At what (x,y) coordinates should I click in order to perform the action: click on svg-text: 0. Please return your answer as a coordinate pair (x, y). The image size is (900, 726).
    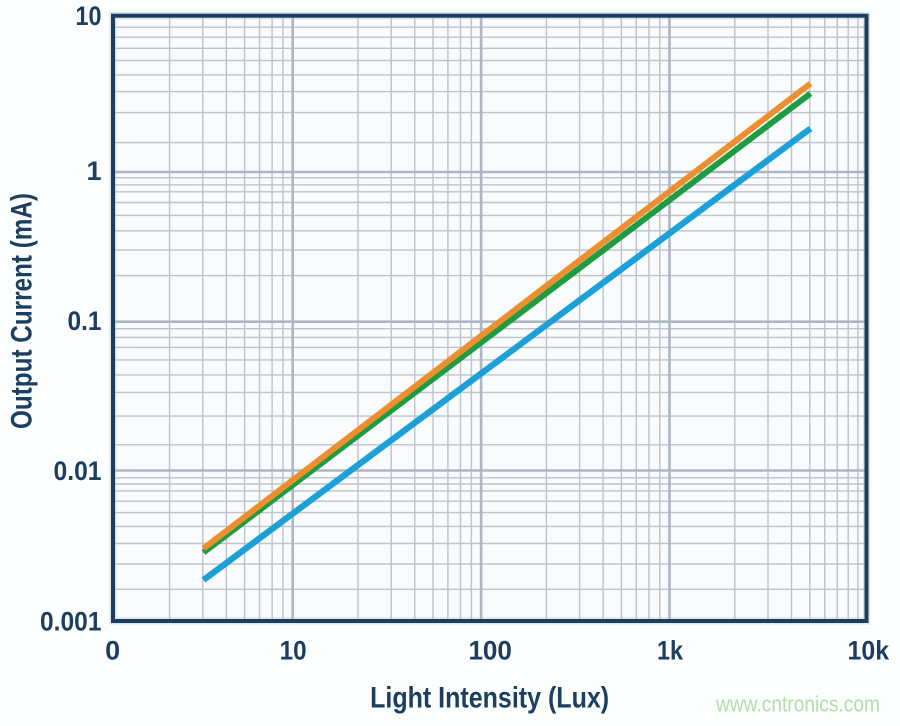
    Looking at the image, I should click on (112, 650).